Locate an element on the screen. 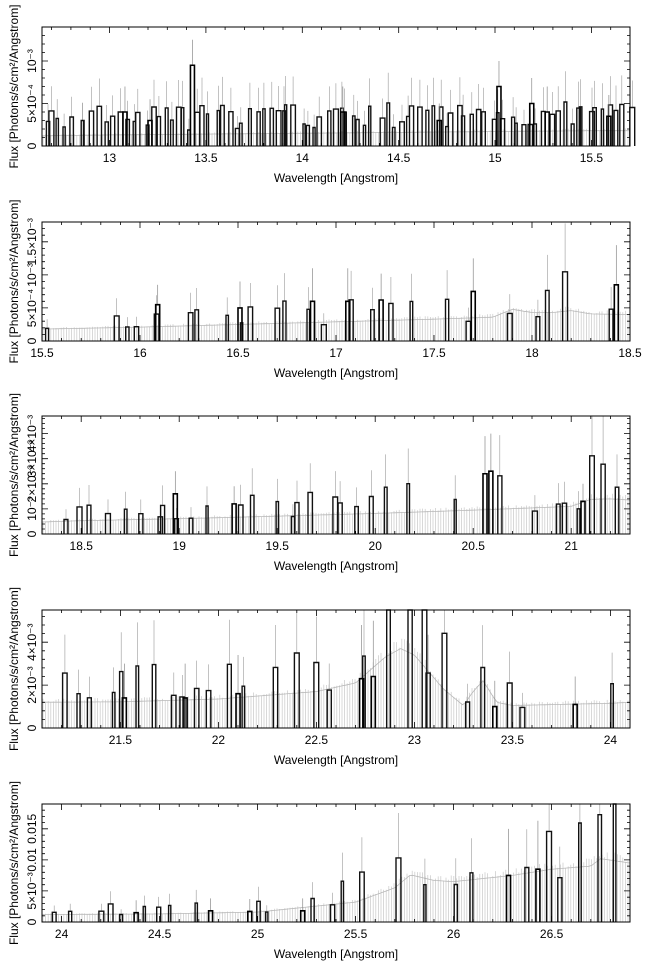 Image resolution: width=652 pixels, height=972 pixels. x-tick-label: 21 is located at coordinates (572, 546).